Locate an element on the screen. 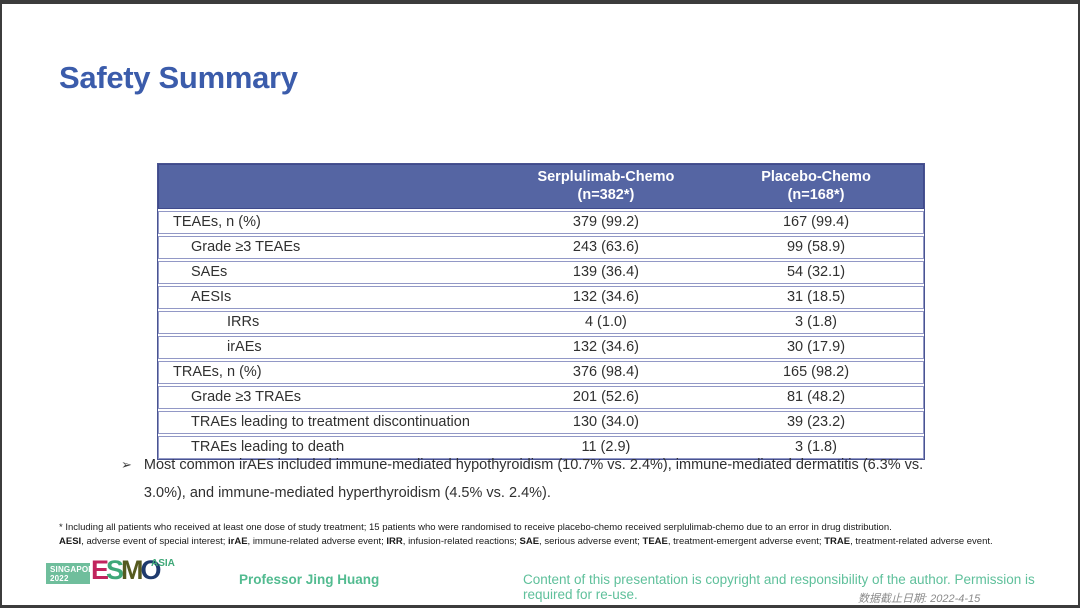  abbr-term: irAE is located at coordinates (238, 541).